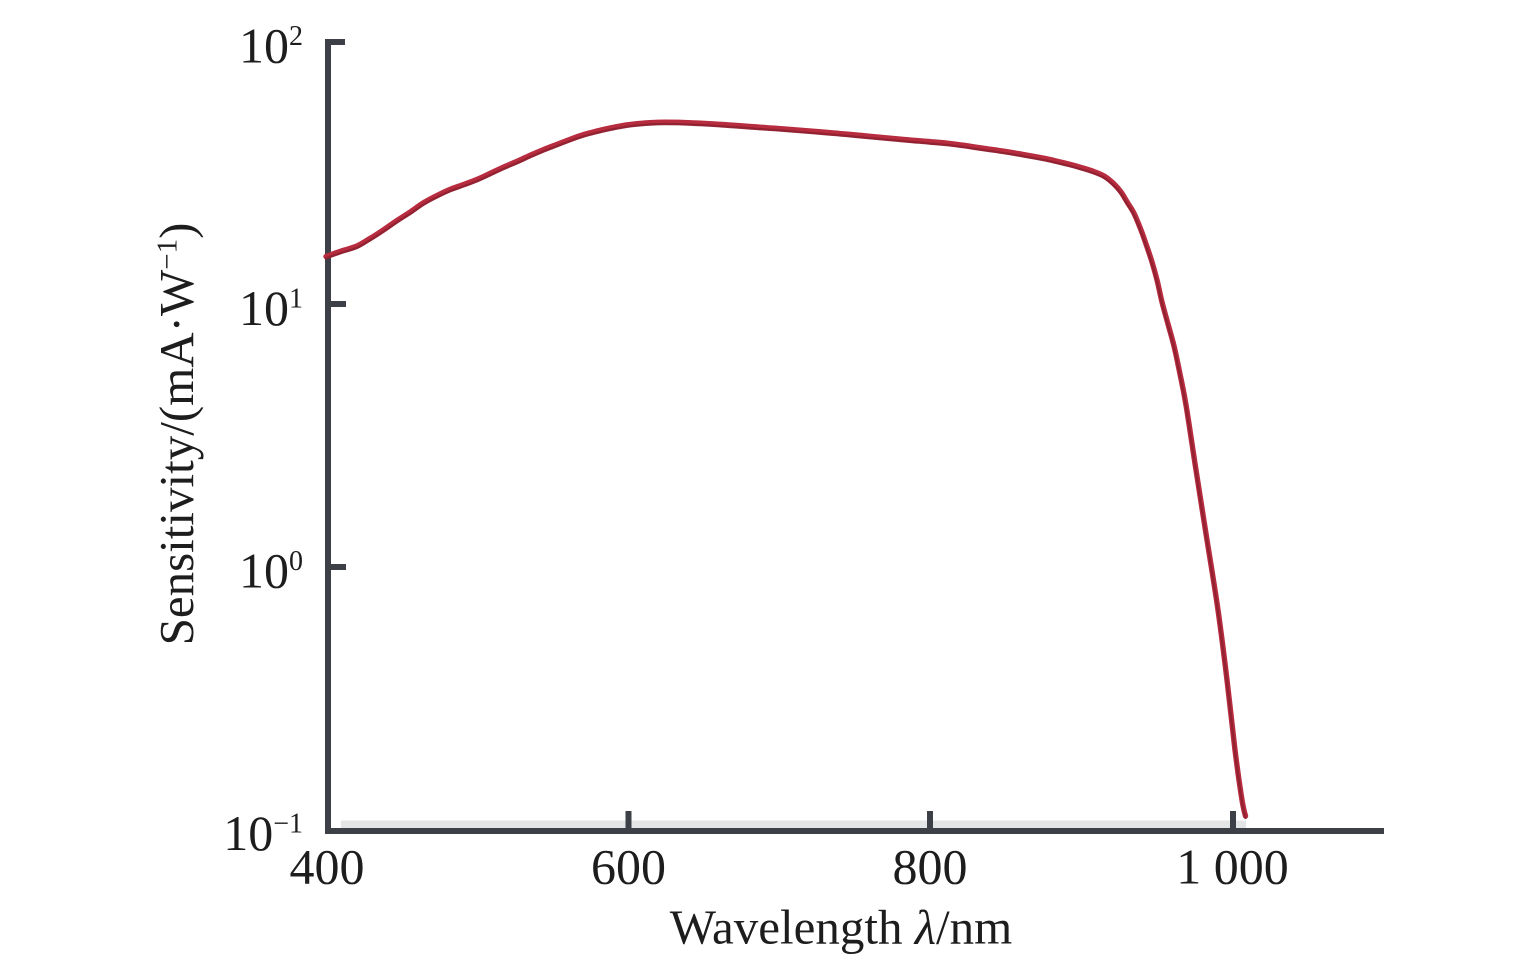  I want to click on svg-text: 600, so click(628, 867).